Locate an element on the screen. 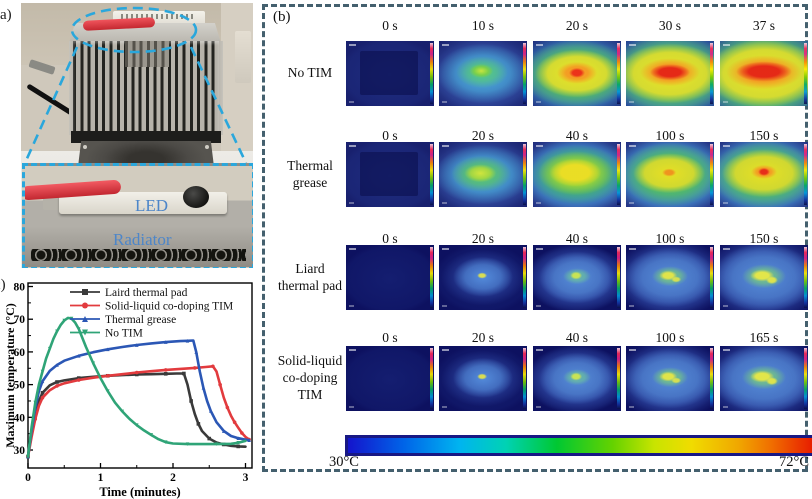 The height and width of the screenshot is (499, 812). y-tick-label: 70 is located at coordinates (20, 320).